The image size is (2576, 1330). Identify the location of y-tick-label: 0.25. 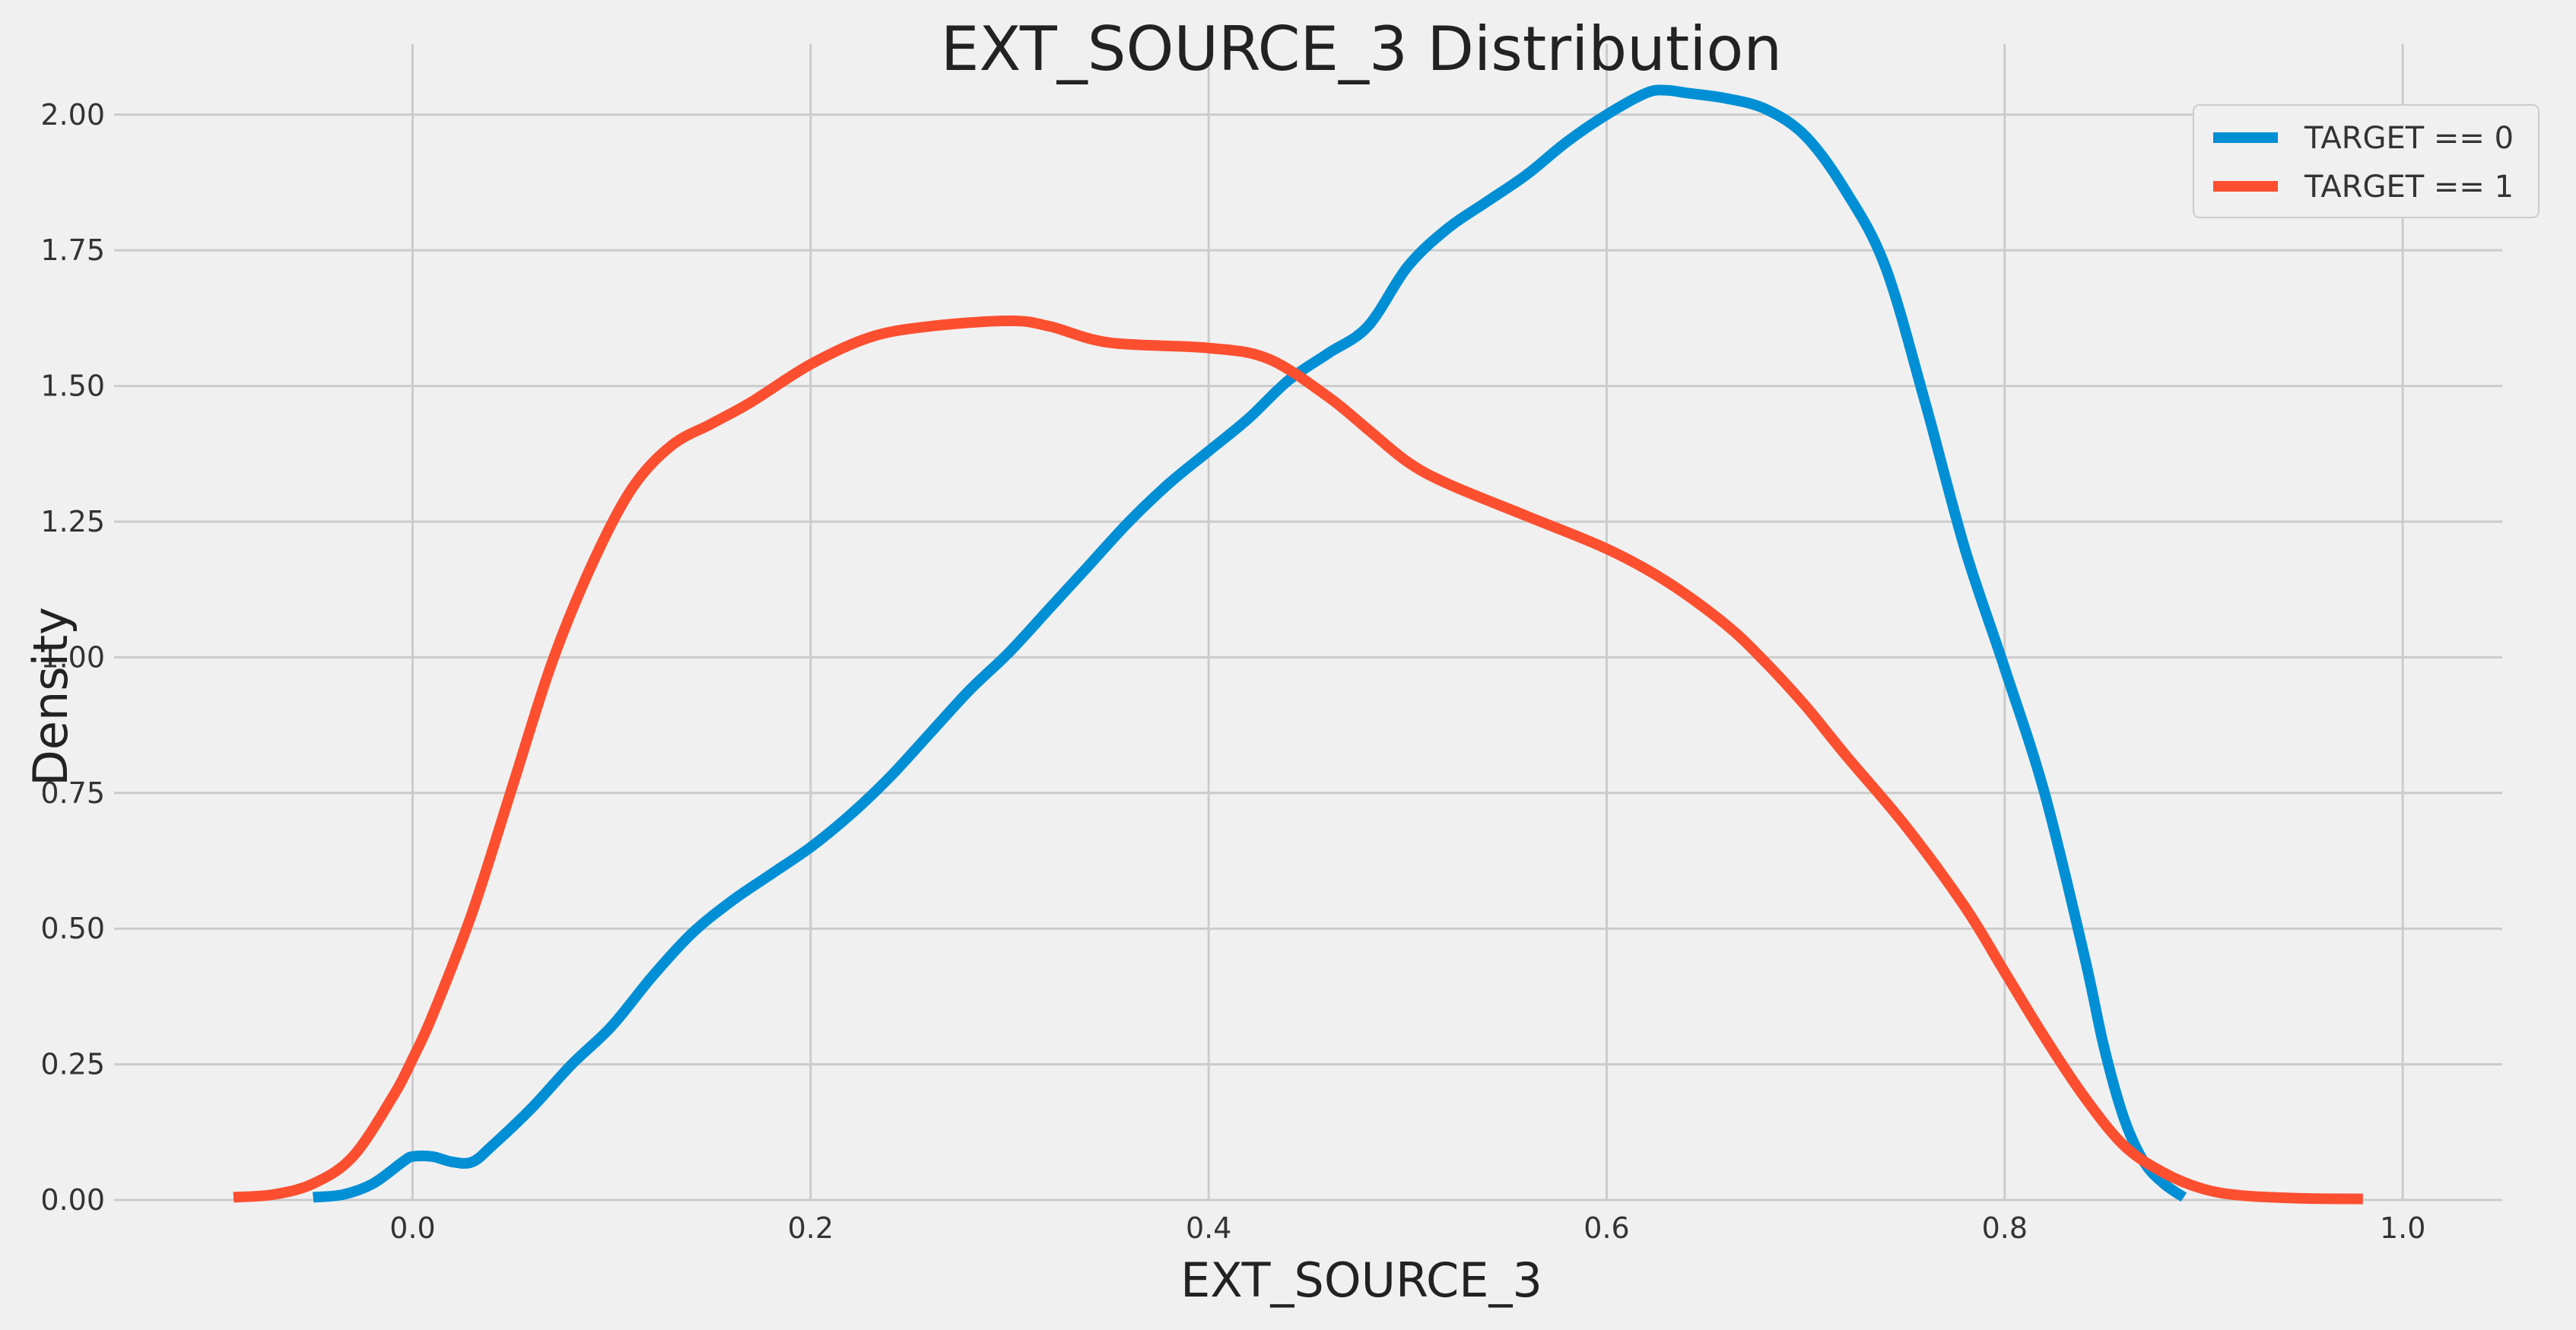
(72, 1064).